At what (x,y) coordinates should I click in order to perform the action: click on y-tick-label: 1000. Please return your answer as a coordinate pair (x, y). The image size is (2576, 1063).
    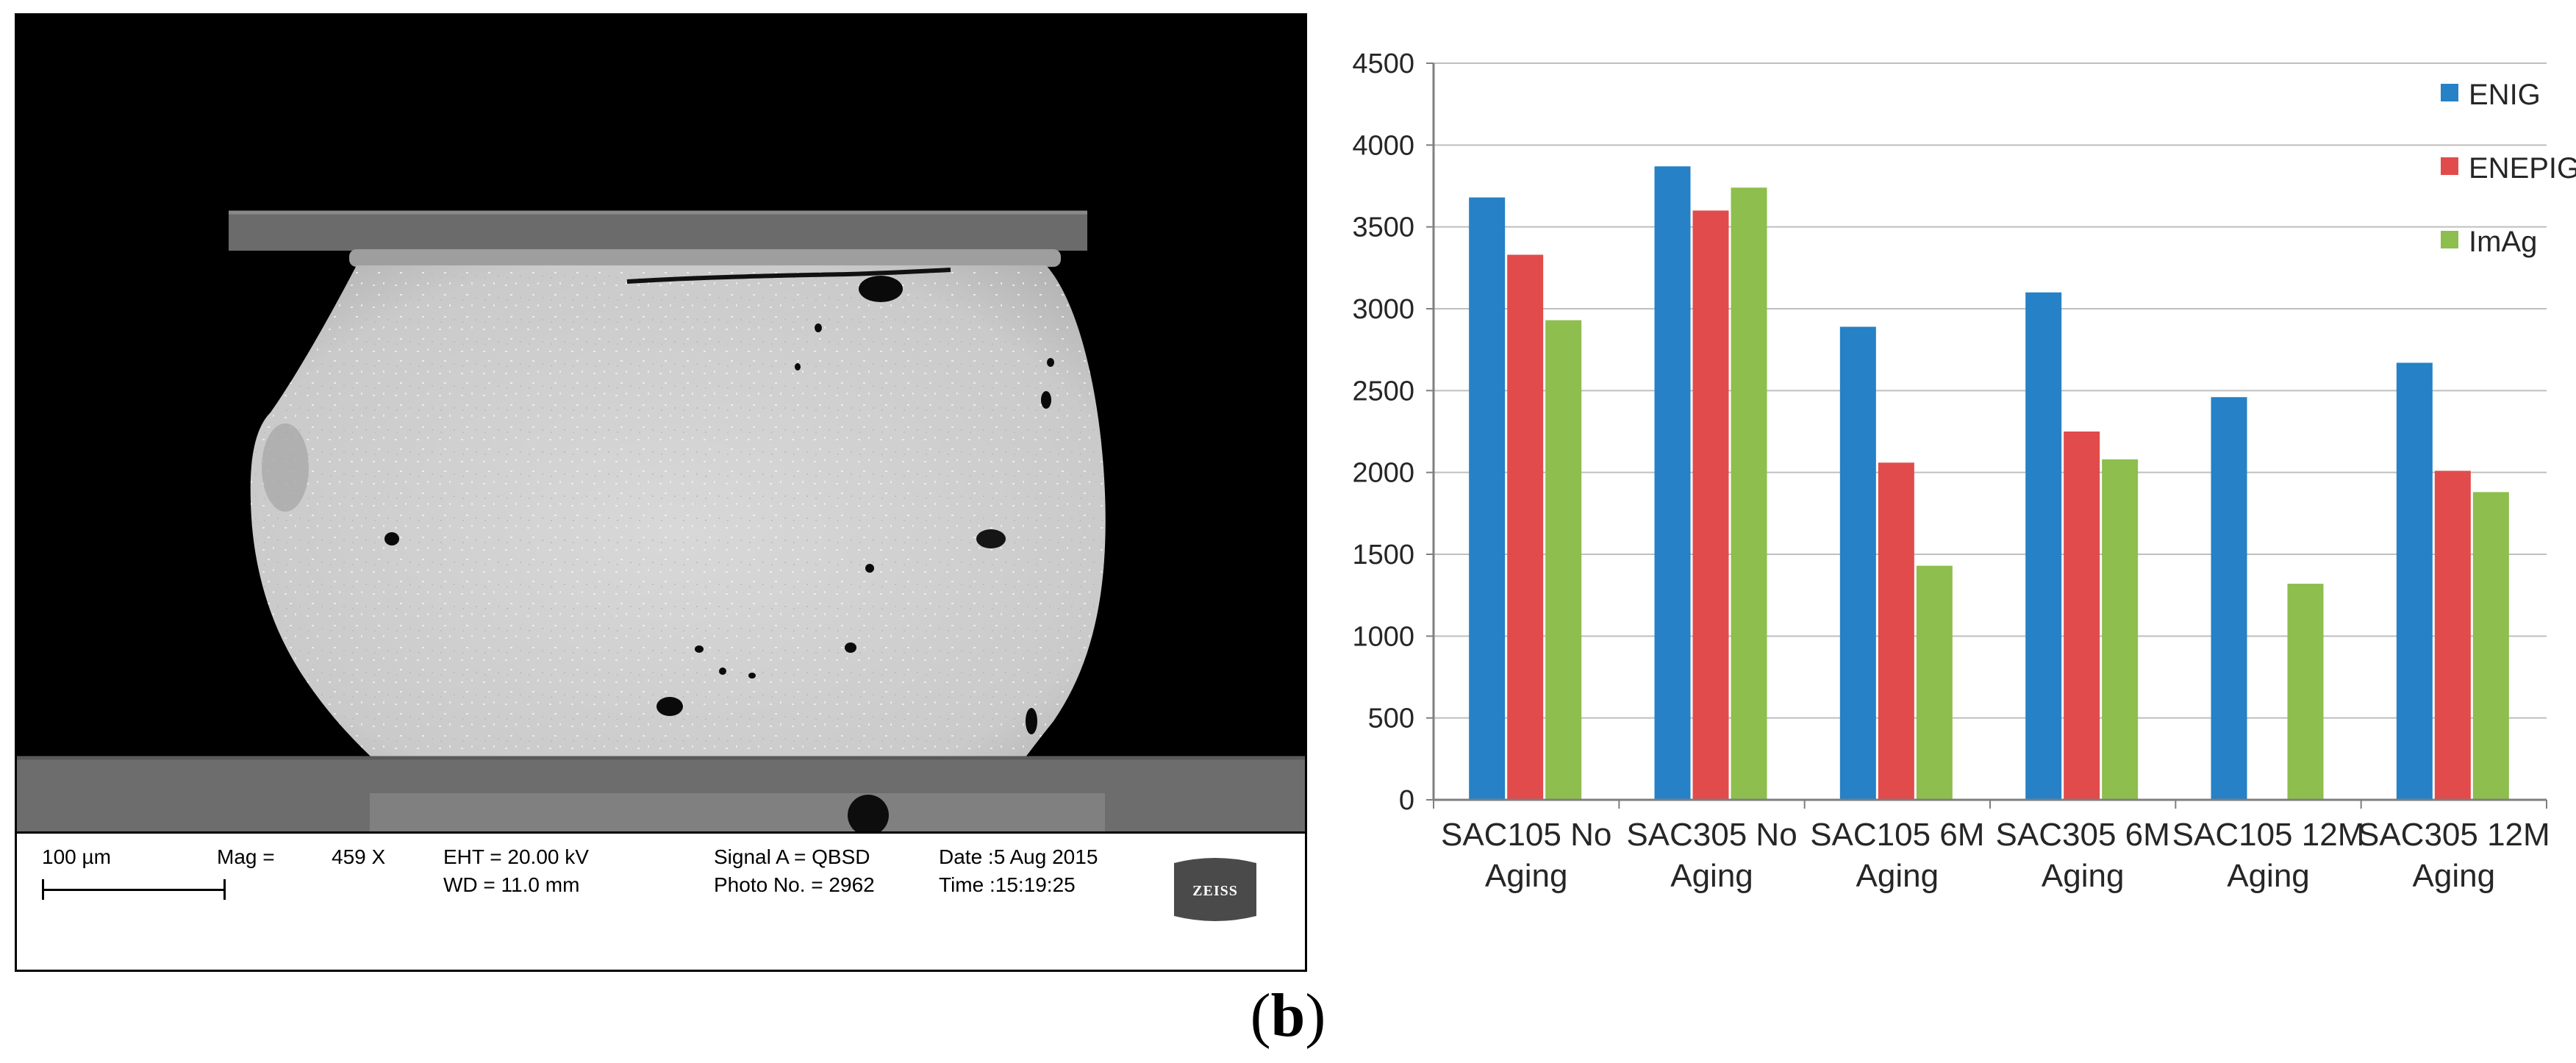
    Looking at the image, I should click on (1383, 637).